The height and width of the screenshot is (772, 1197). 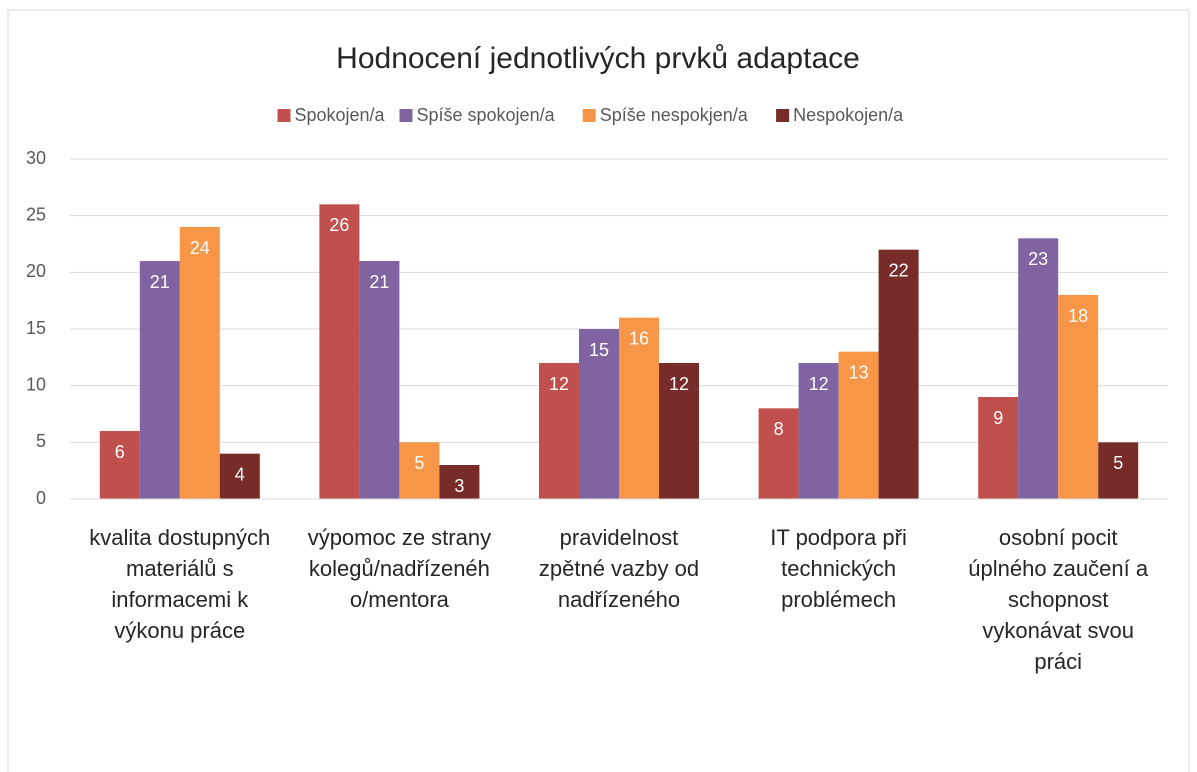 What do you see at coordinates (36, 384) in the screenshot?
I see `y-tick-label: 10` at bounding box center [36, 384].